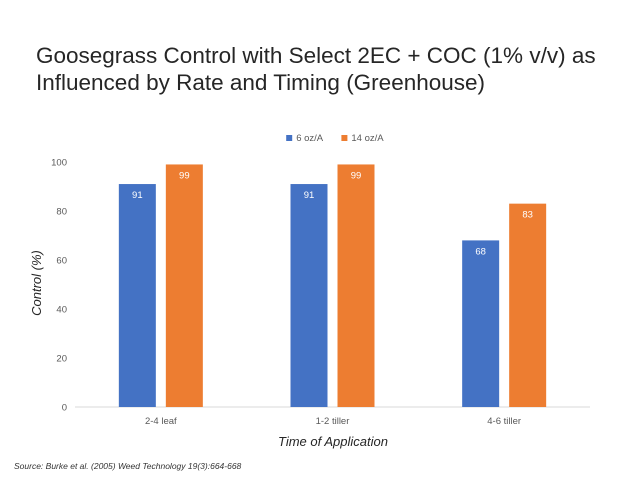  What do you see at coordinates (59, 286) in the screenshot?
I see `y-axis: 0 20 40 60 80 100` at bounding box center [59, 286].